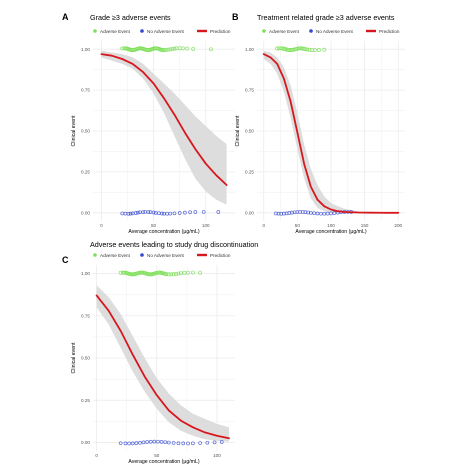 The image size is (474, 474). Describe the element at coordinates (398, 225) in the screenshot. I see `x-tick-label: 200` at that location.